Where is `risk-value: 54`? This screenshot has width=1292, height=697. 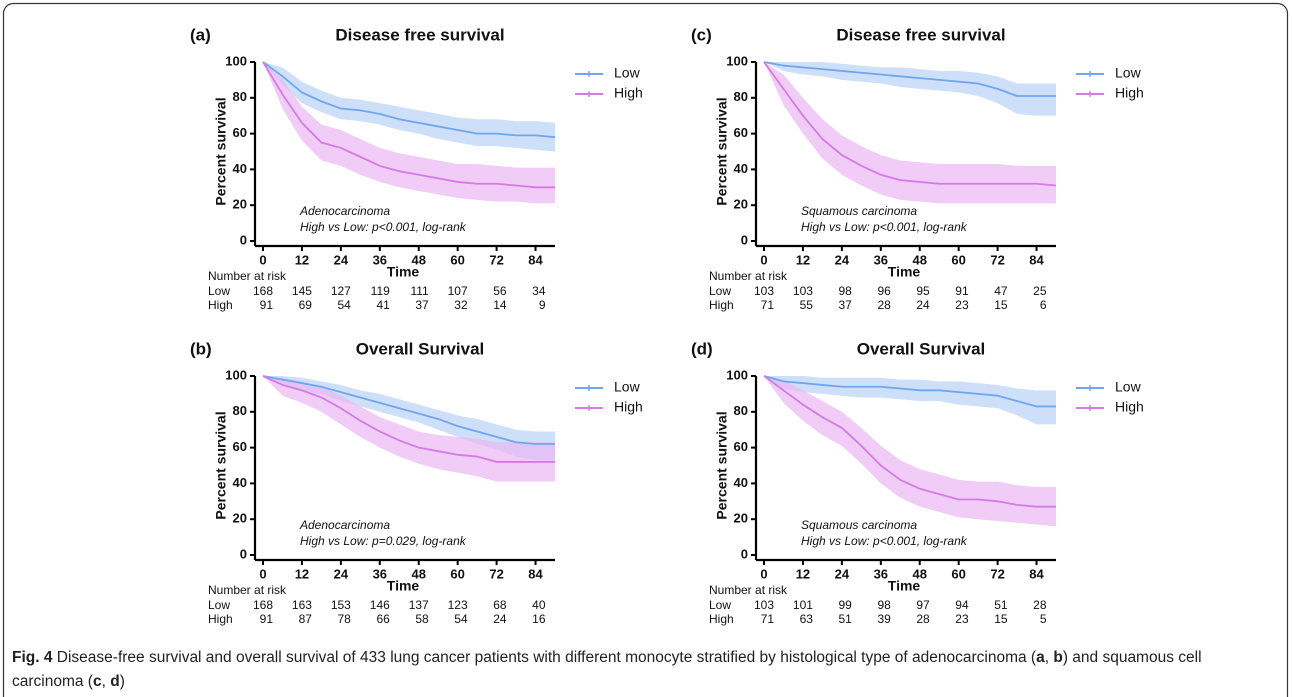
risk-value: 54 is located at coordinates (345, 305).